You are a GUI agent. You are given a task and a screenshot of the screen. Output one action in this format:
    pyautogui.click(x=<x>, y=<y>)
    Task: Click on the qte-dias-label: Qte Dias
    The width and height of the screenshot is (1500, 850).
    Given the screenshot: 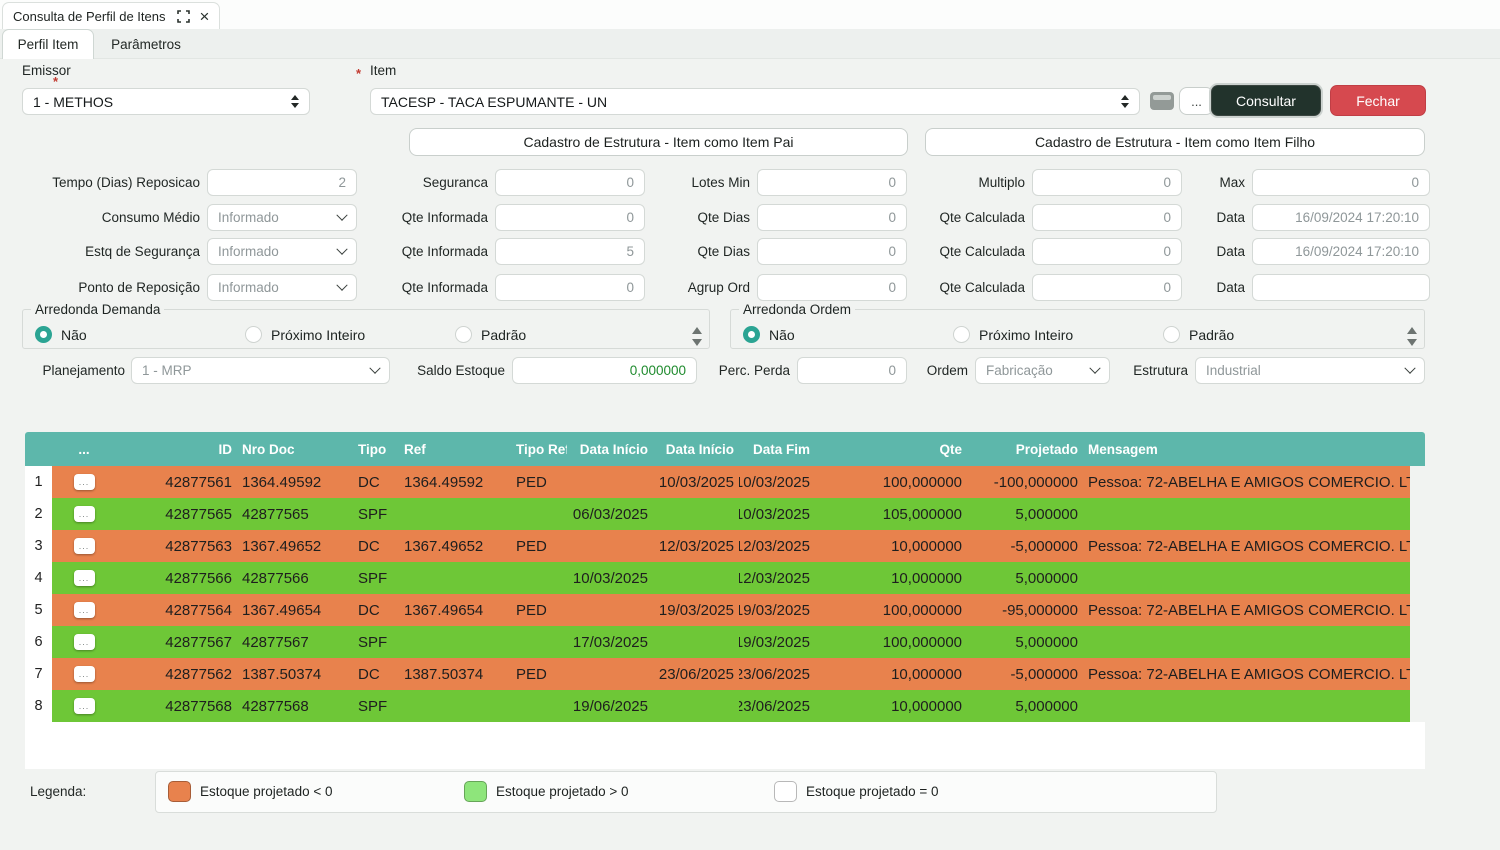 What is the action you would take?
    pyautogui.click(x=723, y=251)
    